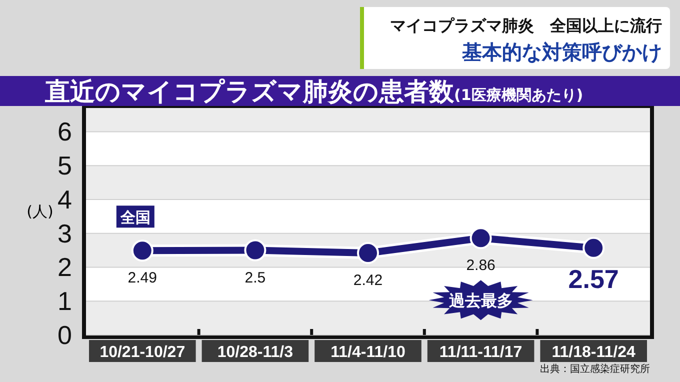  What do you see at coordinates (65, 199) in the screenshot?
I see `y-tick-label: 4` at bounding box center [65, 199].